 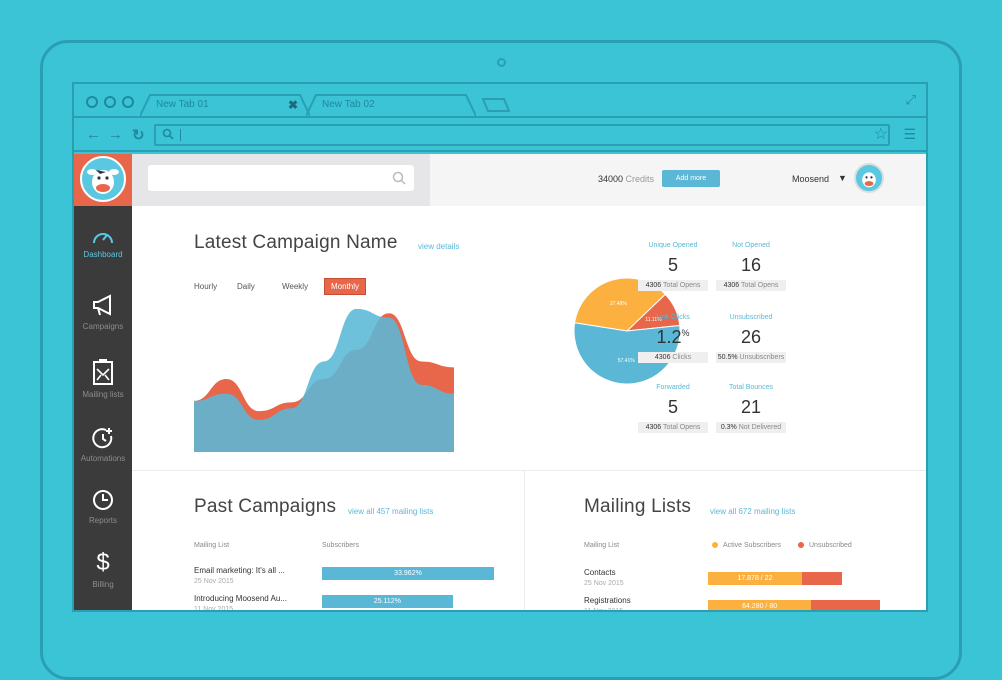 I want to click on campaign-date: 25 Nov 2015, so click(x=214, y=581).